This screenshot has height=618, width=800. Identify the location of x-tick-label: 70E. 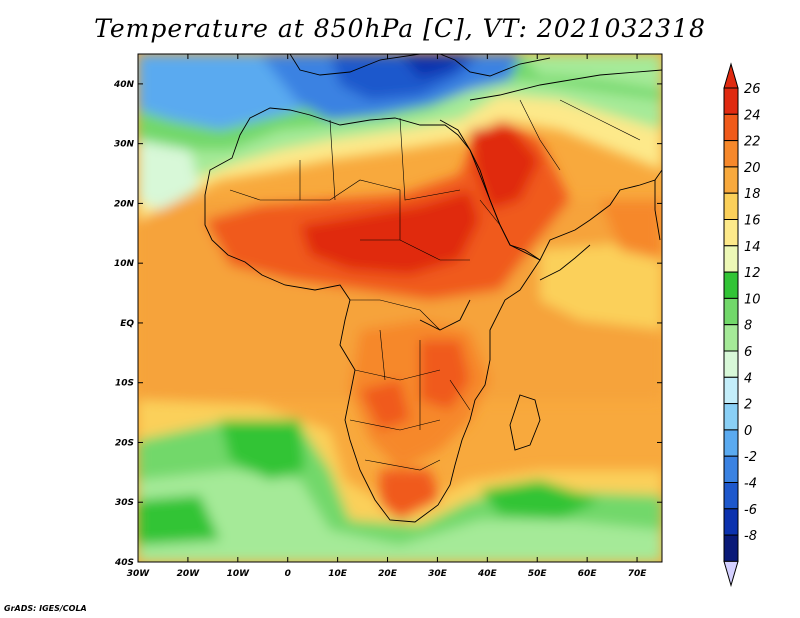
(638, 574).